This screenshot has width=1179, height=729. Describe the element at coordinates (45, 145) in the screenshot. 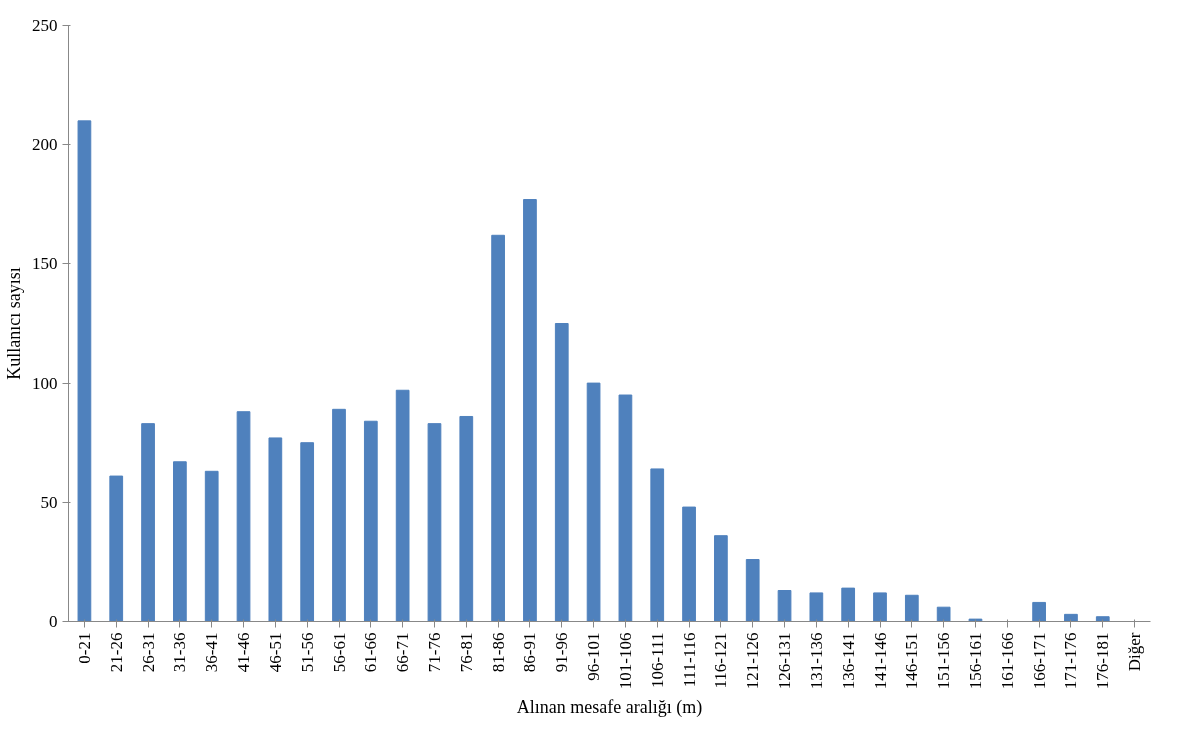

I see `y-tick-label: 200` at that location.